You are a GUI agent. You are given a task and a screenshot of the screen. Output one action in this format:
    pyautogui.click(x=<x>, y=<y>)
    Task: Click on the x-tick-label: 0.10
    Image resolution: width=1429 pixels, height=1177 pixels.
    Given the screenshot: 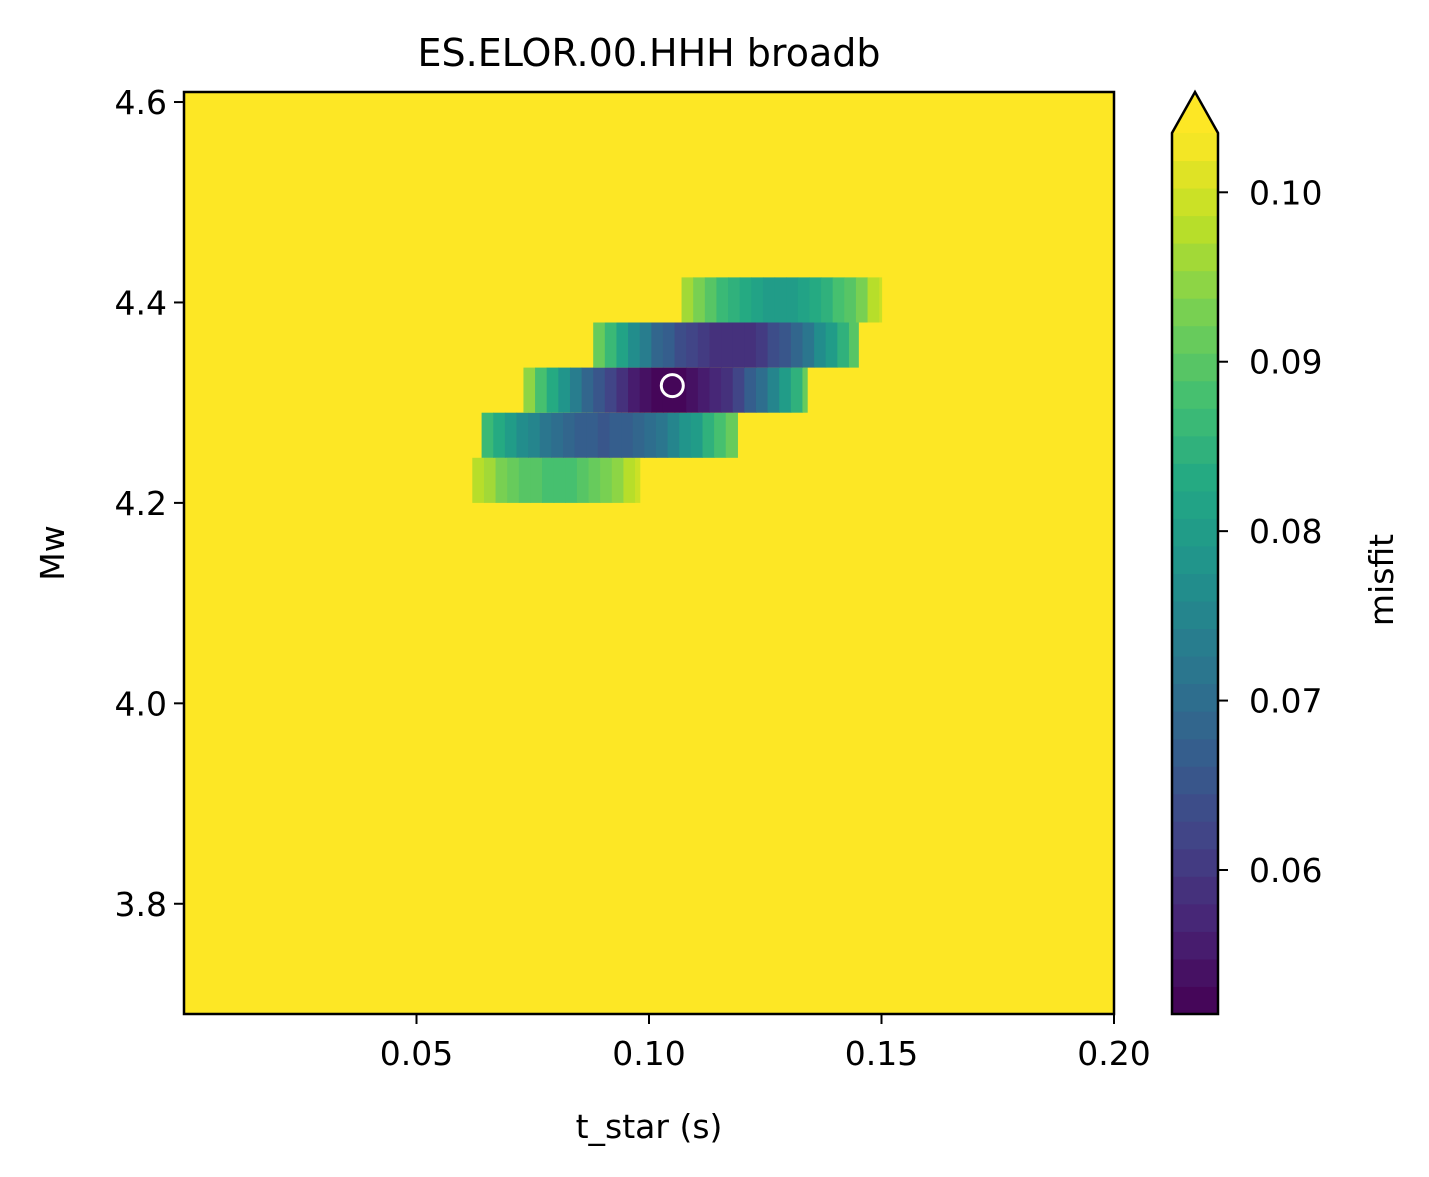 What is the action you would take?
    pyautogui.click(x=648, y=1053)
    